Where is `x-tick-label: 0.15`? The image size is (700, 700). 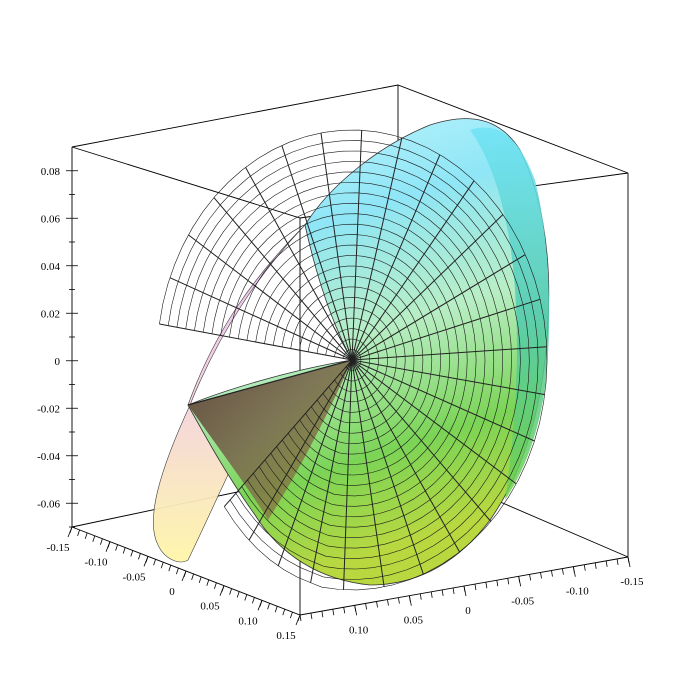 x-tick-label: 0.15 is located at coordinates (286, 636).